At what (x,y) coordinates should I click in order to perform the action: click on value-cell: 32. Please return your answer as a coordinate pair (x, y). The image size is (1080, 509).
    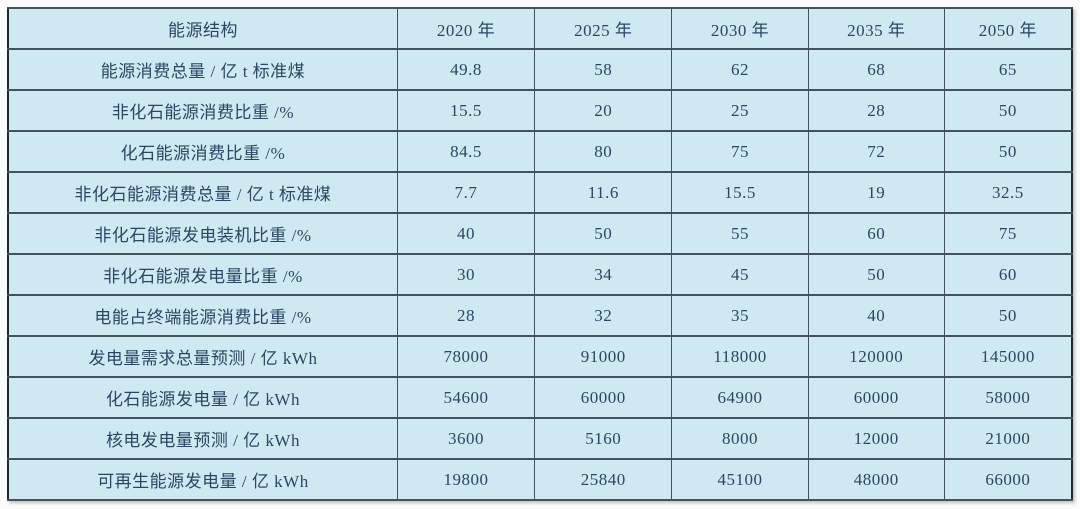
    Looking at the image, I should click on (603, 315).